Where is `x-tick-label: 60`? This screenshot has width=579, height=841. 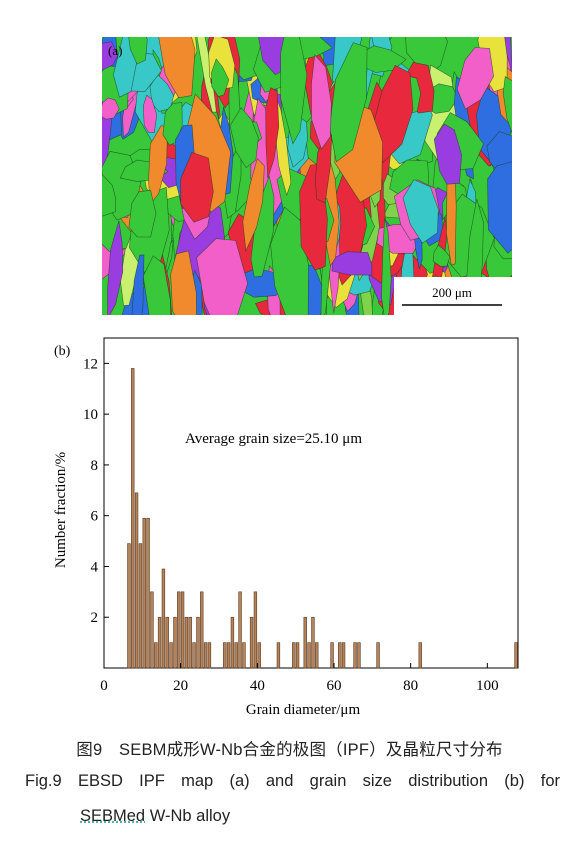
x-tick-label: 60 is located at coordinates (334, 686).